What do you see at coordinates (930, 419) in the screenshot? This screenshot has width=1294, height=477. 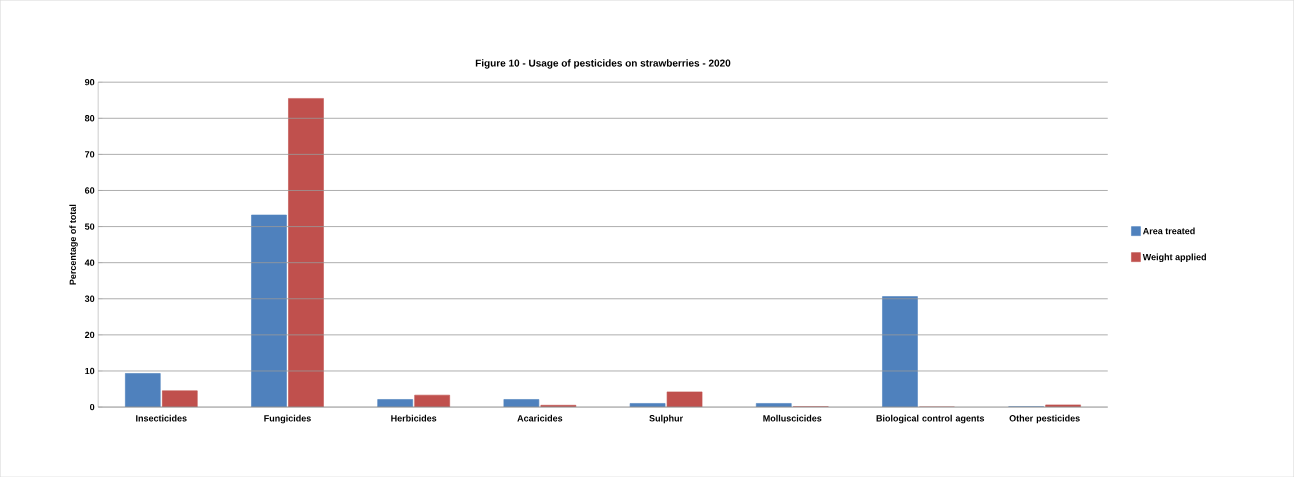 I see `x-tick-label: Biological control agents` at bounding box center [930, 419].